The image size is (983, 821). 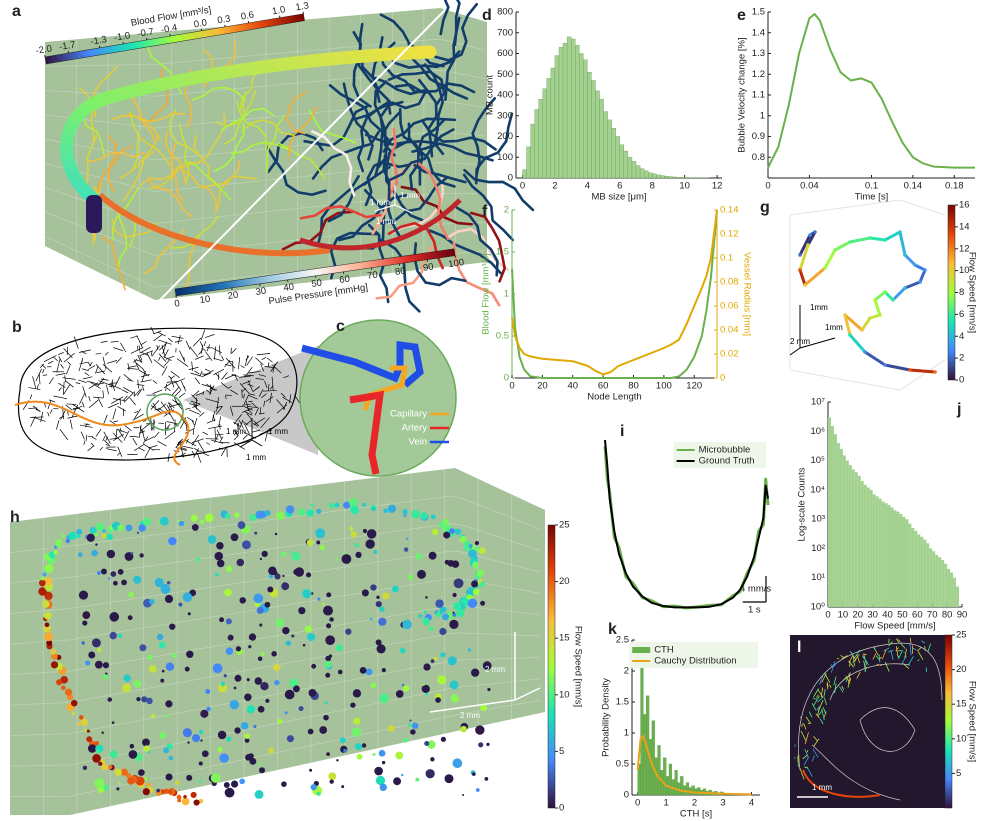 I want to click on y-tick-label: 700, so click(x=505, y=32).